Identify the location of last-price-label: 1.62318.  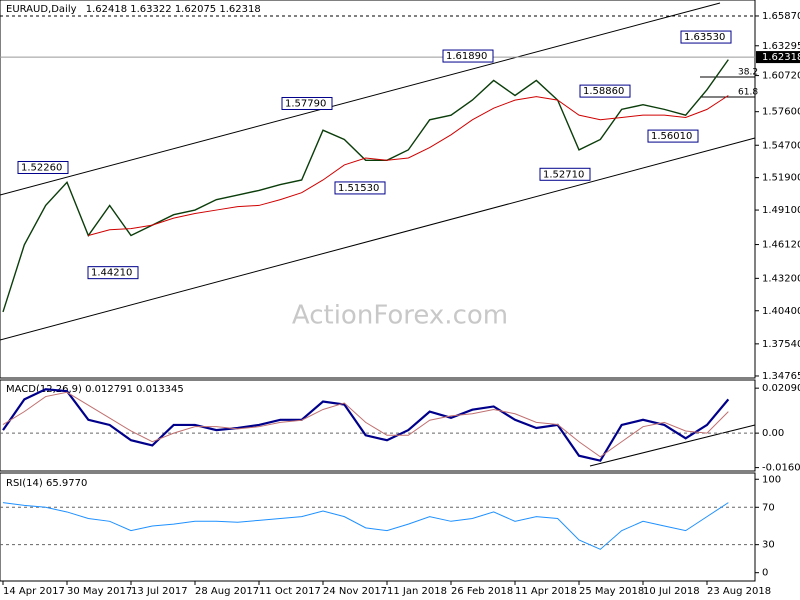
(781, 57).